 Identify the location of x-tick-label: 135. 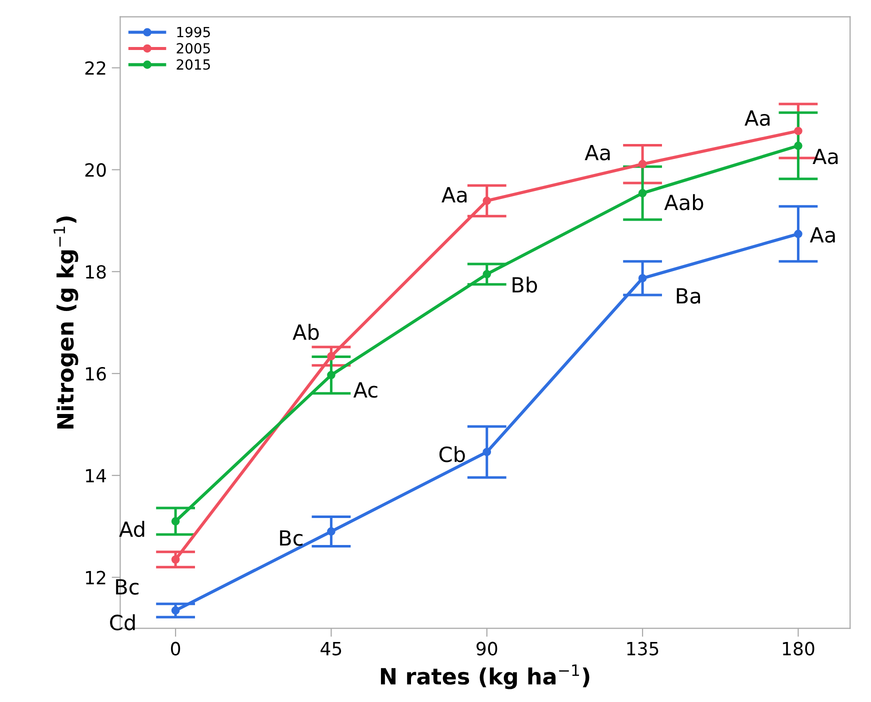
(642, 649).